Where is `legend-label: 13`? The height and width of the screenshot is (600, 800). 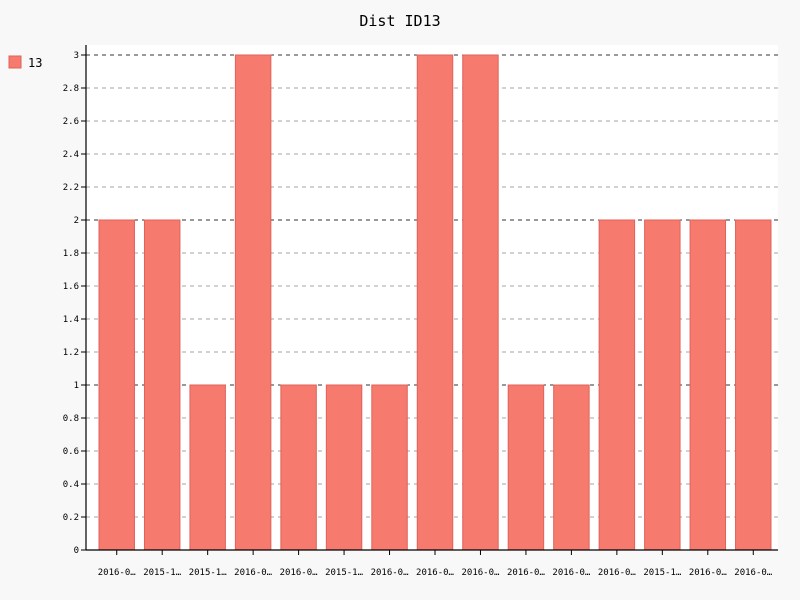
legend-label: 13 is located at coordinates (35, 63).